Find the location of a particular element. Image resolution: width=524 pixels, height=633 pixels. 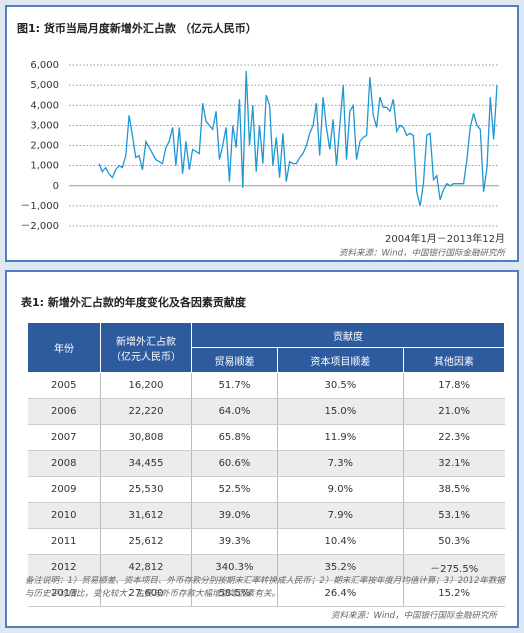

table-row: 2007 30,808 65.8% 11.9% 22.3% is located at coordinates (266, 437).